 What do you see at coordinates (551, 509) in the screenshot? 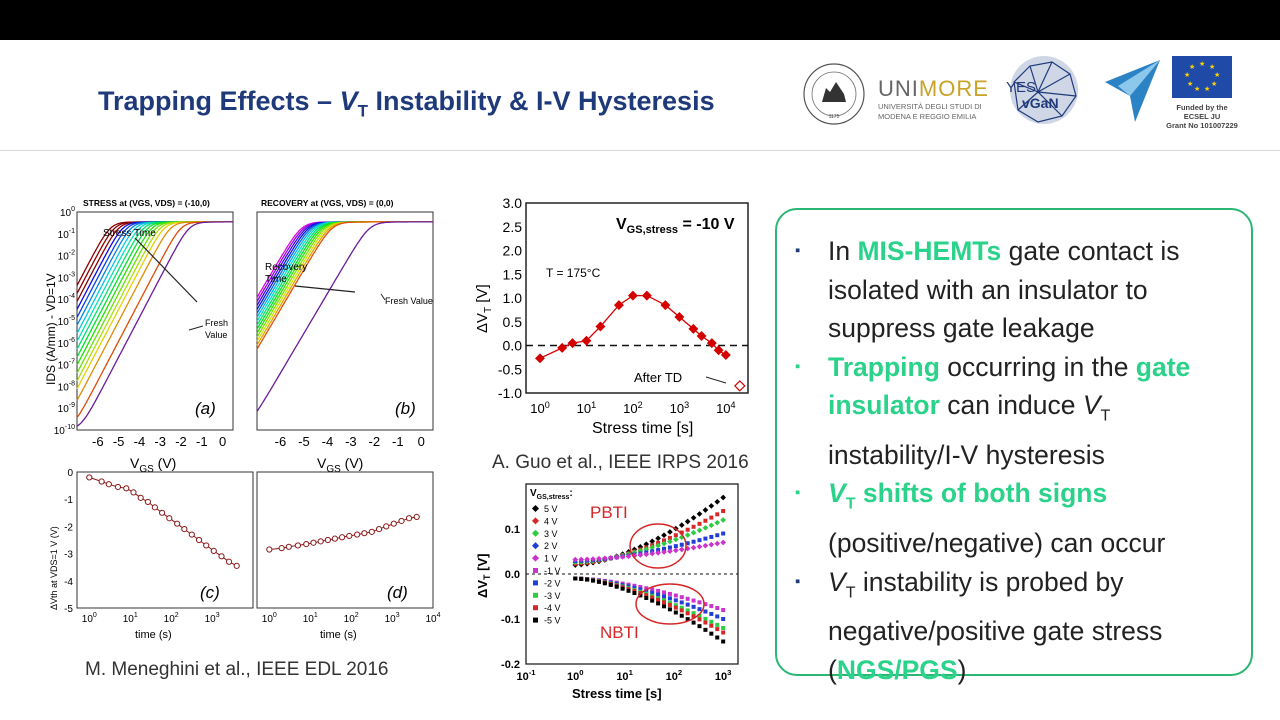
I see `legend-label: 5 V` at bounding box center [551, 509].